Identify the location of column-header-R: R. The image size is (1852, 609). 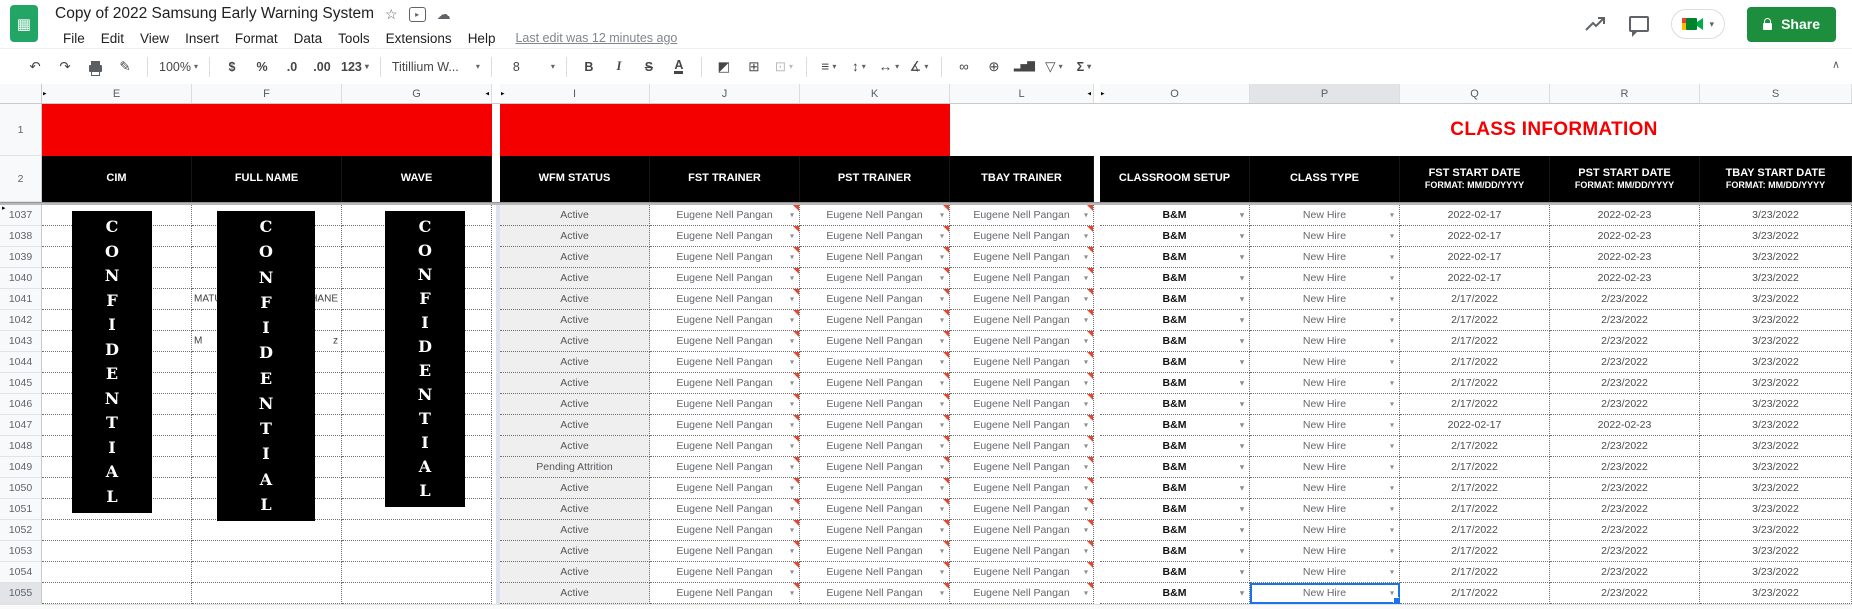
(1625, 93).